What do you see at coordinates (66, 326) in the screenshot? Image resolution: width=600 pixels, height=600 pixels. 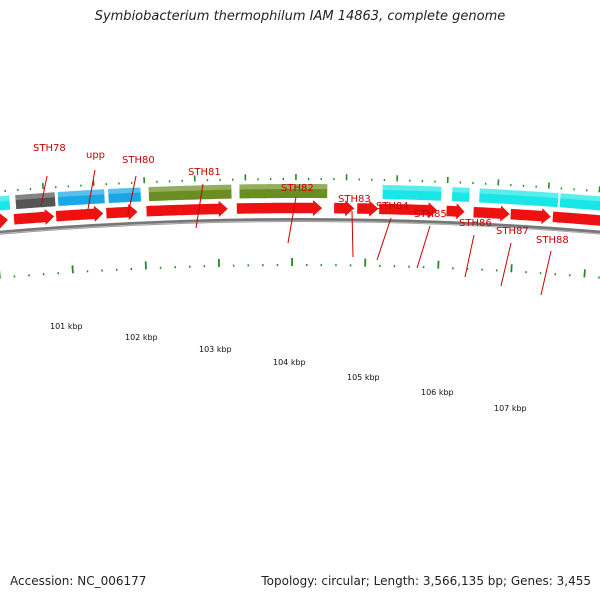 I see `kbp-label-101: 101 kbp` at bounding box center [66, 326].